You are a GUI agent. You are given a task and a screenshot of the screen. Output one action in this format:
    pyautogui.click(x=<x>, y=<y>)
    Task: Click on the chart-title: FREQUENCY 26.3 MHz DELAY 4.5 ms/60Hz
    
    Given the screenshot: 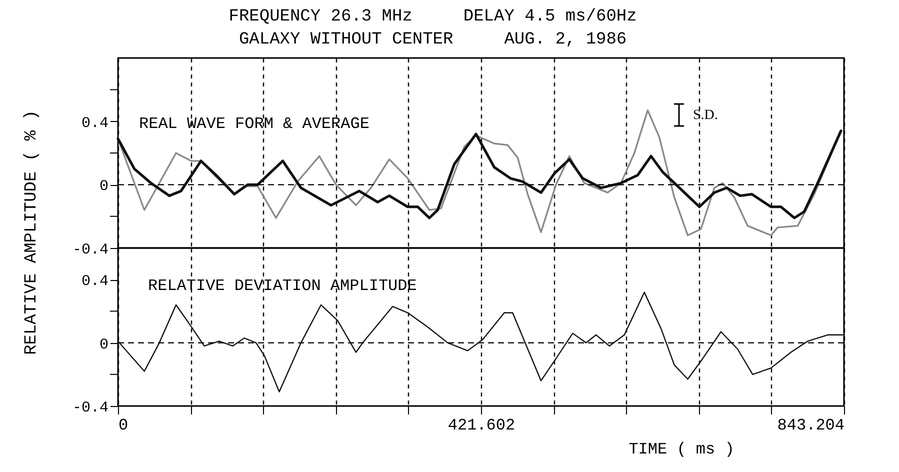 What is the action you would take?
    pyautogui.click(x=432, y=16)
    